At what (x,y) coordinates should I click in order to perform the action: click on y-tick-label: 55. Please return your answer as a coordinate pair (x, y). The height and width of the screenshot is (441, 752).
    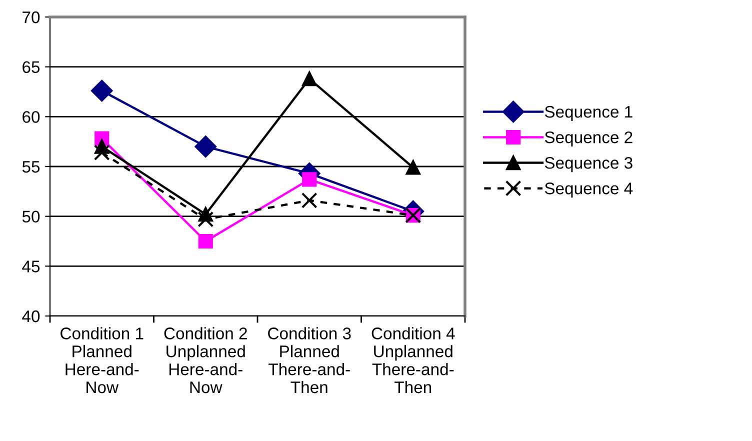
    Looking at the image, I should click on (31, 167).